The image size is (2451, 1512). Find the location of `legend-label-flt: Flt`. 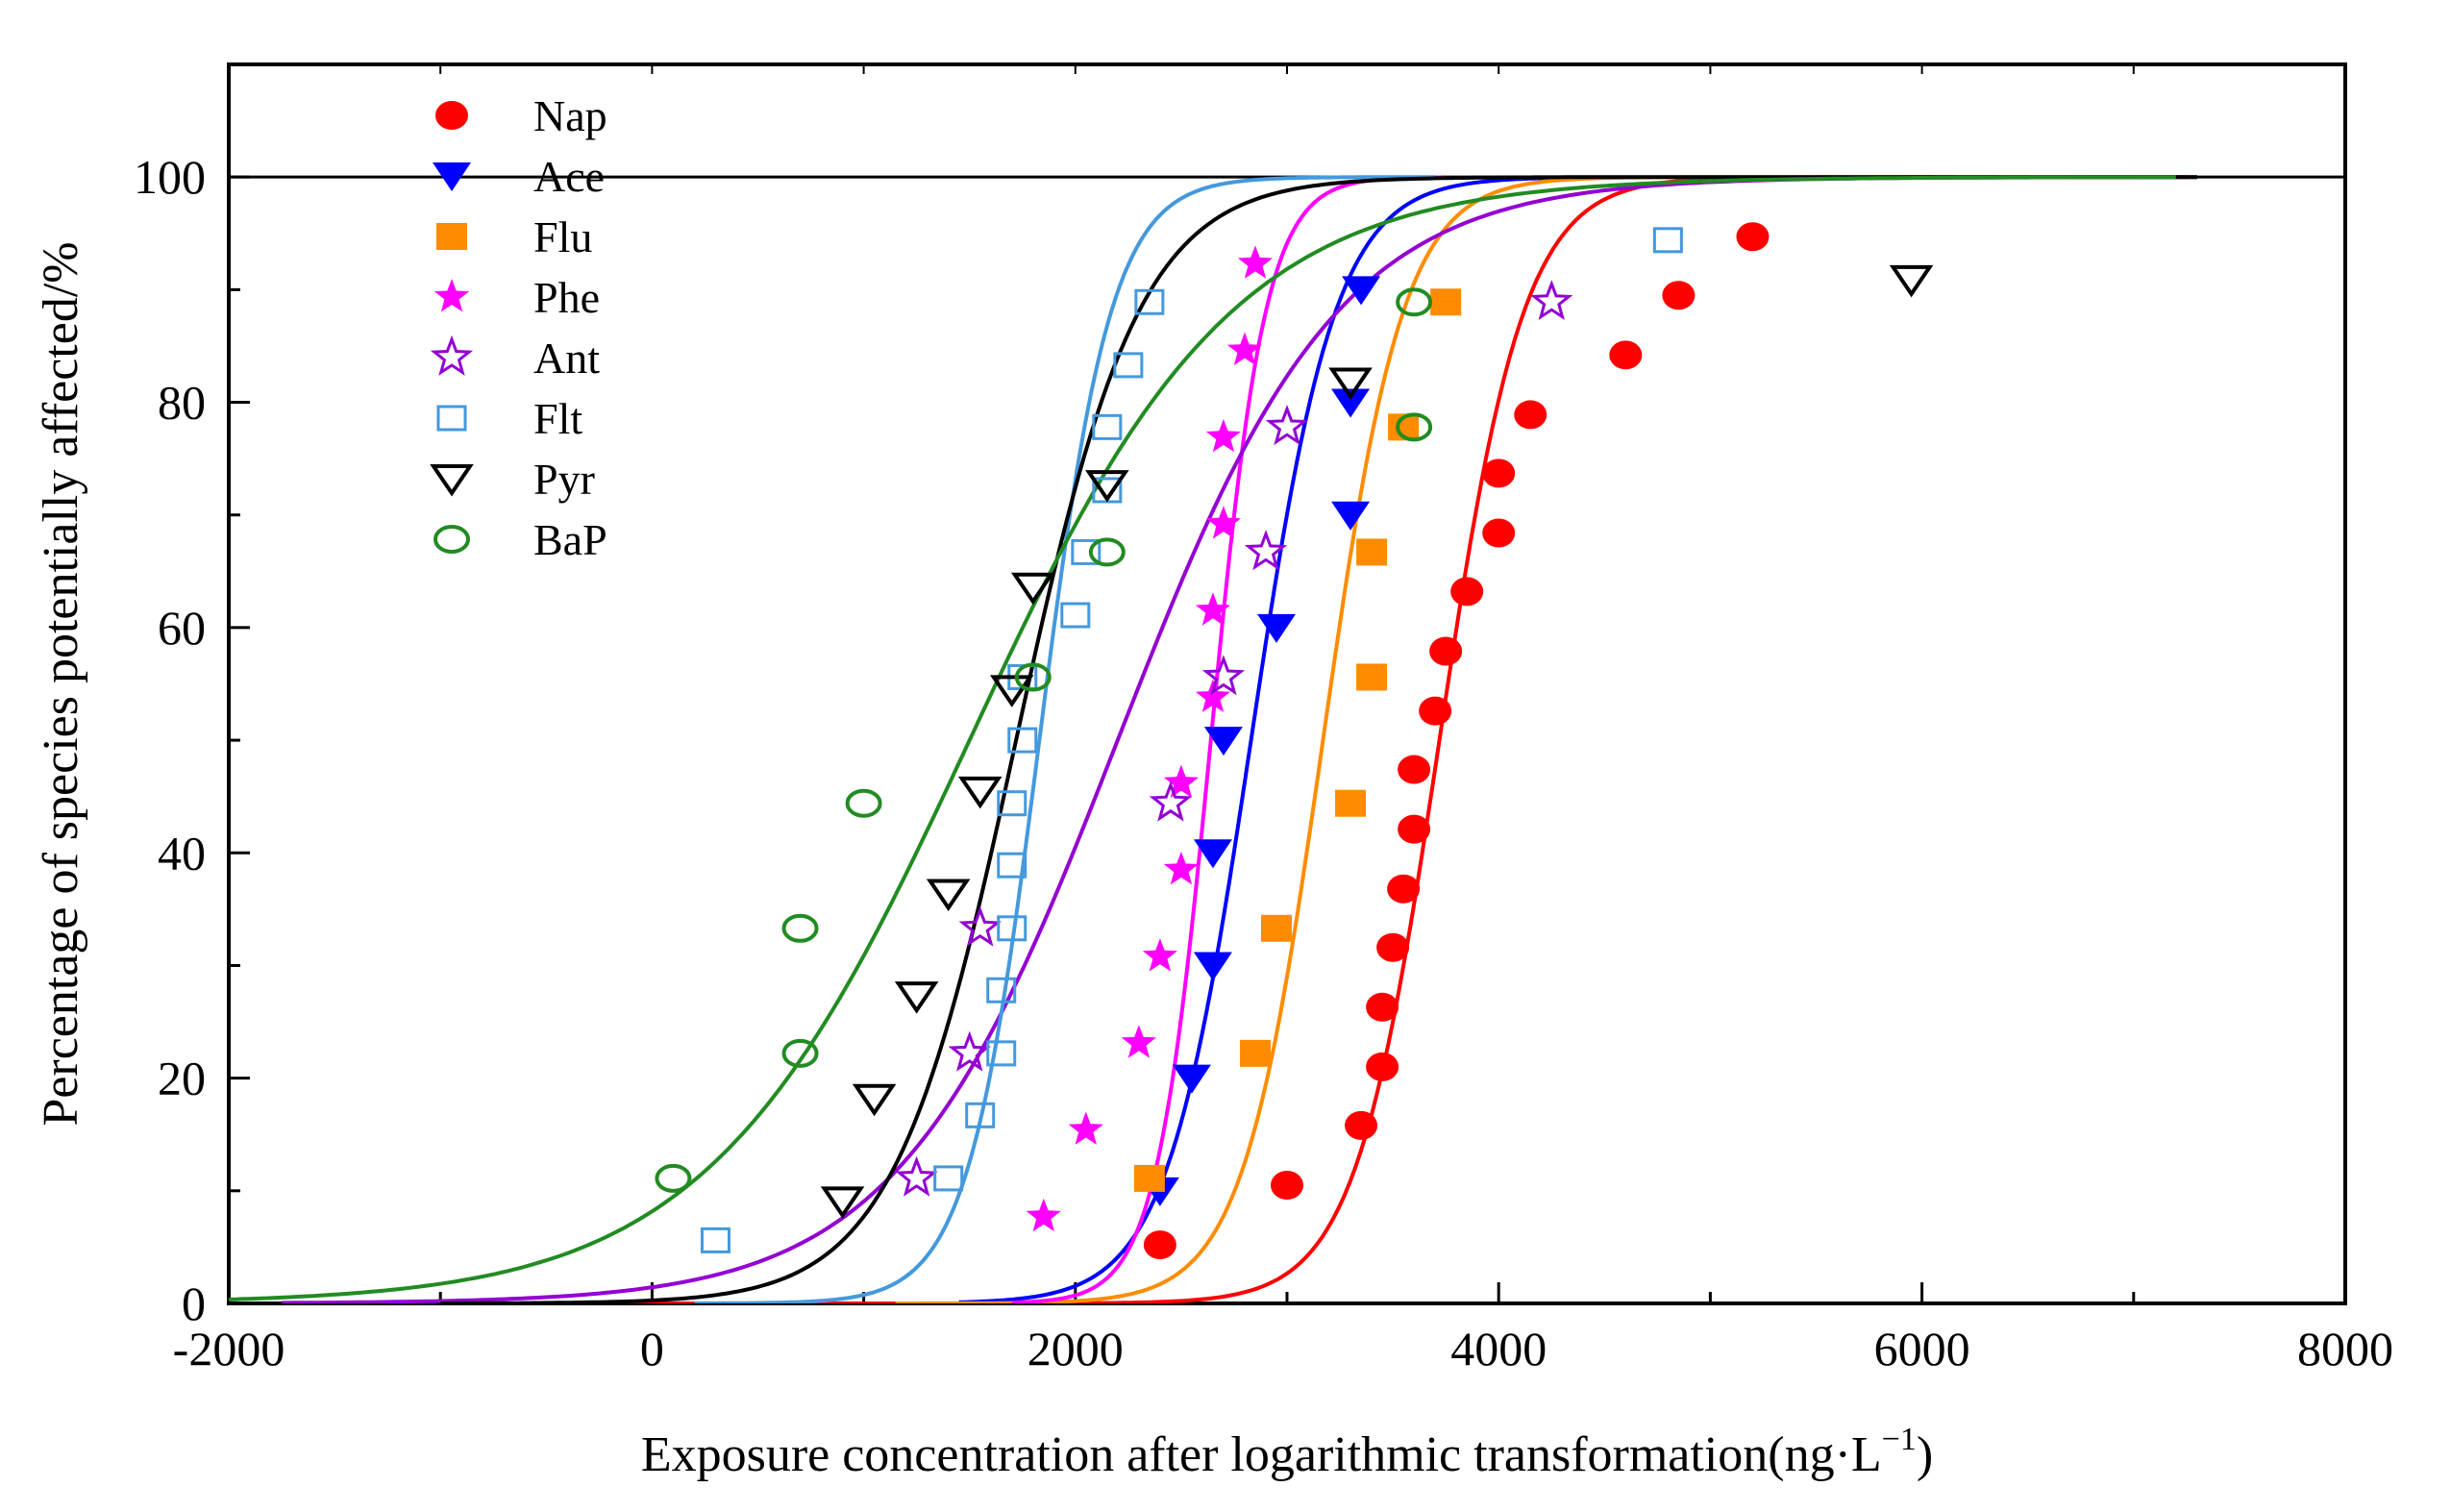

legend-label-flt: Flt is located at coordinates (557, 418).